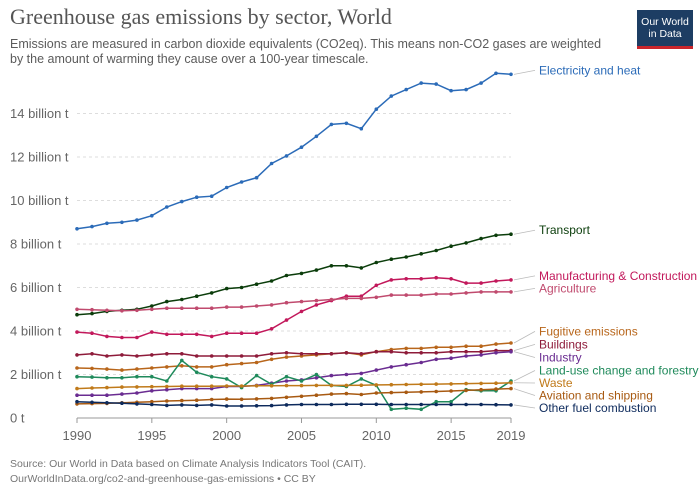 This screenshot has height=494, width=700. I want to click on y-tick-label: 10 billion t, so click(39, 200).